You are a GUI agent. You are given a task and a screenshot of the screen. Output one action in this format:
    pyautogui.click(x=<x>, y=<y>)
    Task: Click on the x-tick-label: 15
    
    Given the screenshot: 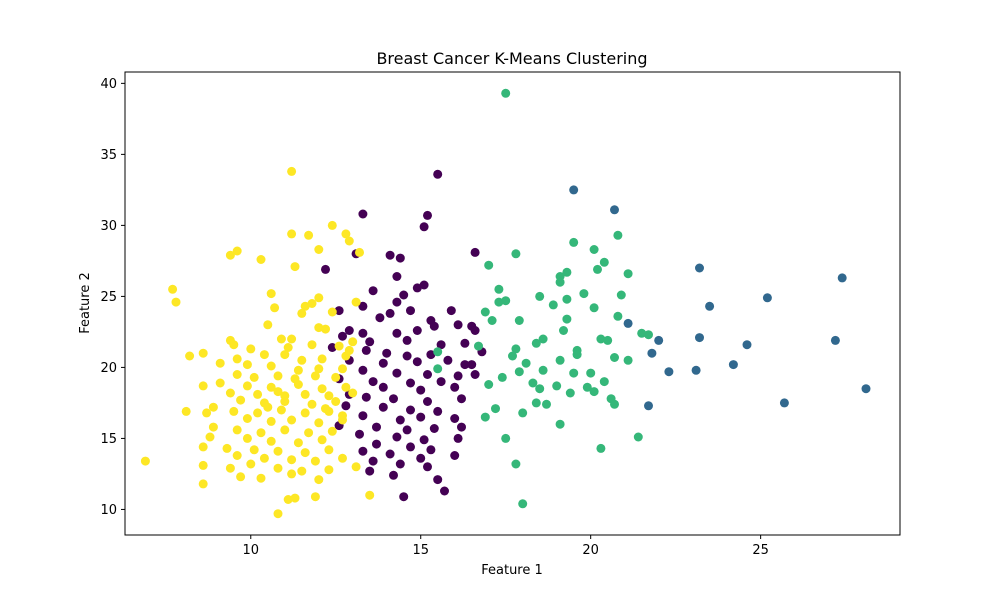 What is the action you would take?
    pyautogui.click(x=420, y=550)
    